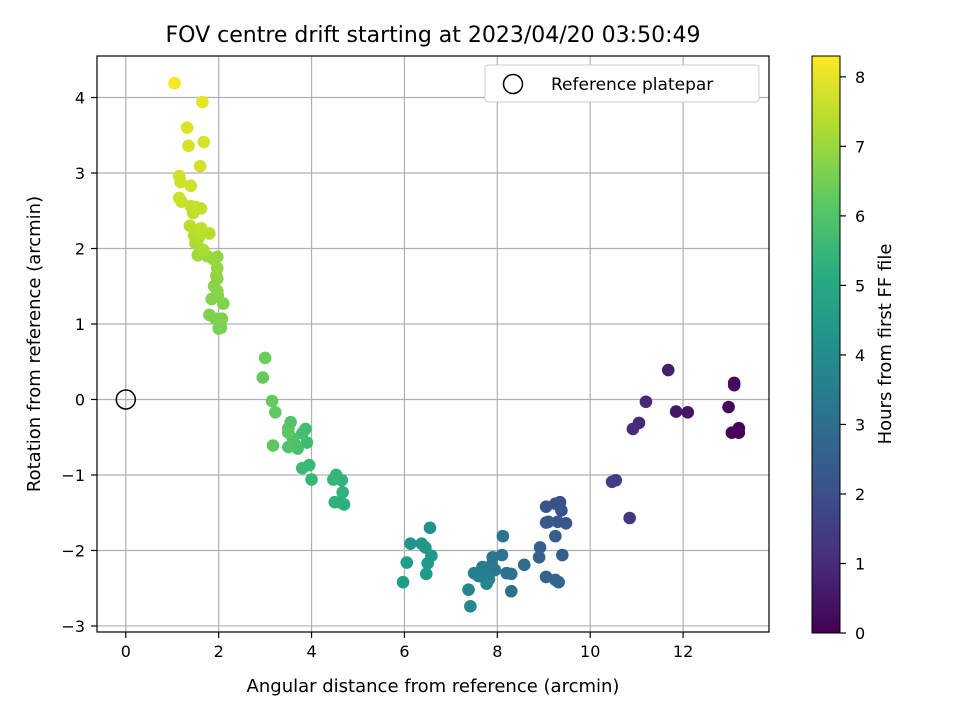  What do you see at coordinates (860, 146) in the screenshot?
I see `colorbar-tick-label: 7` at bounding box center [860, 146].